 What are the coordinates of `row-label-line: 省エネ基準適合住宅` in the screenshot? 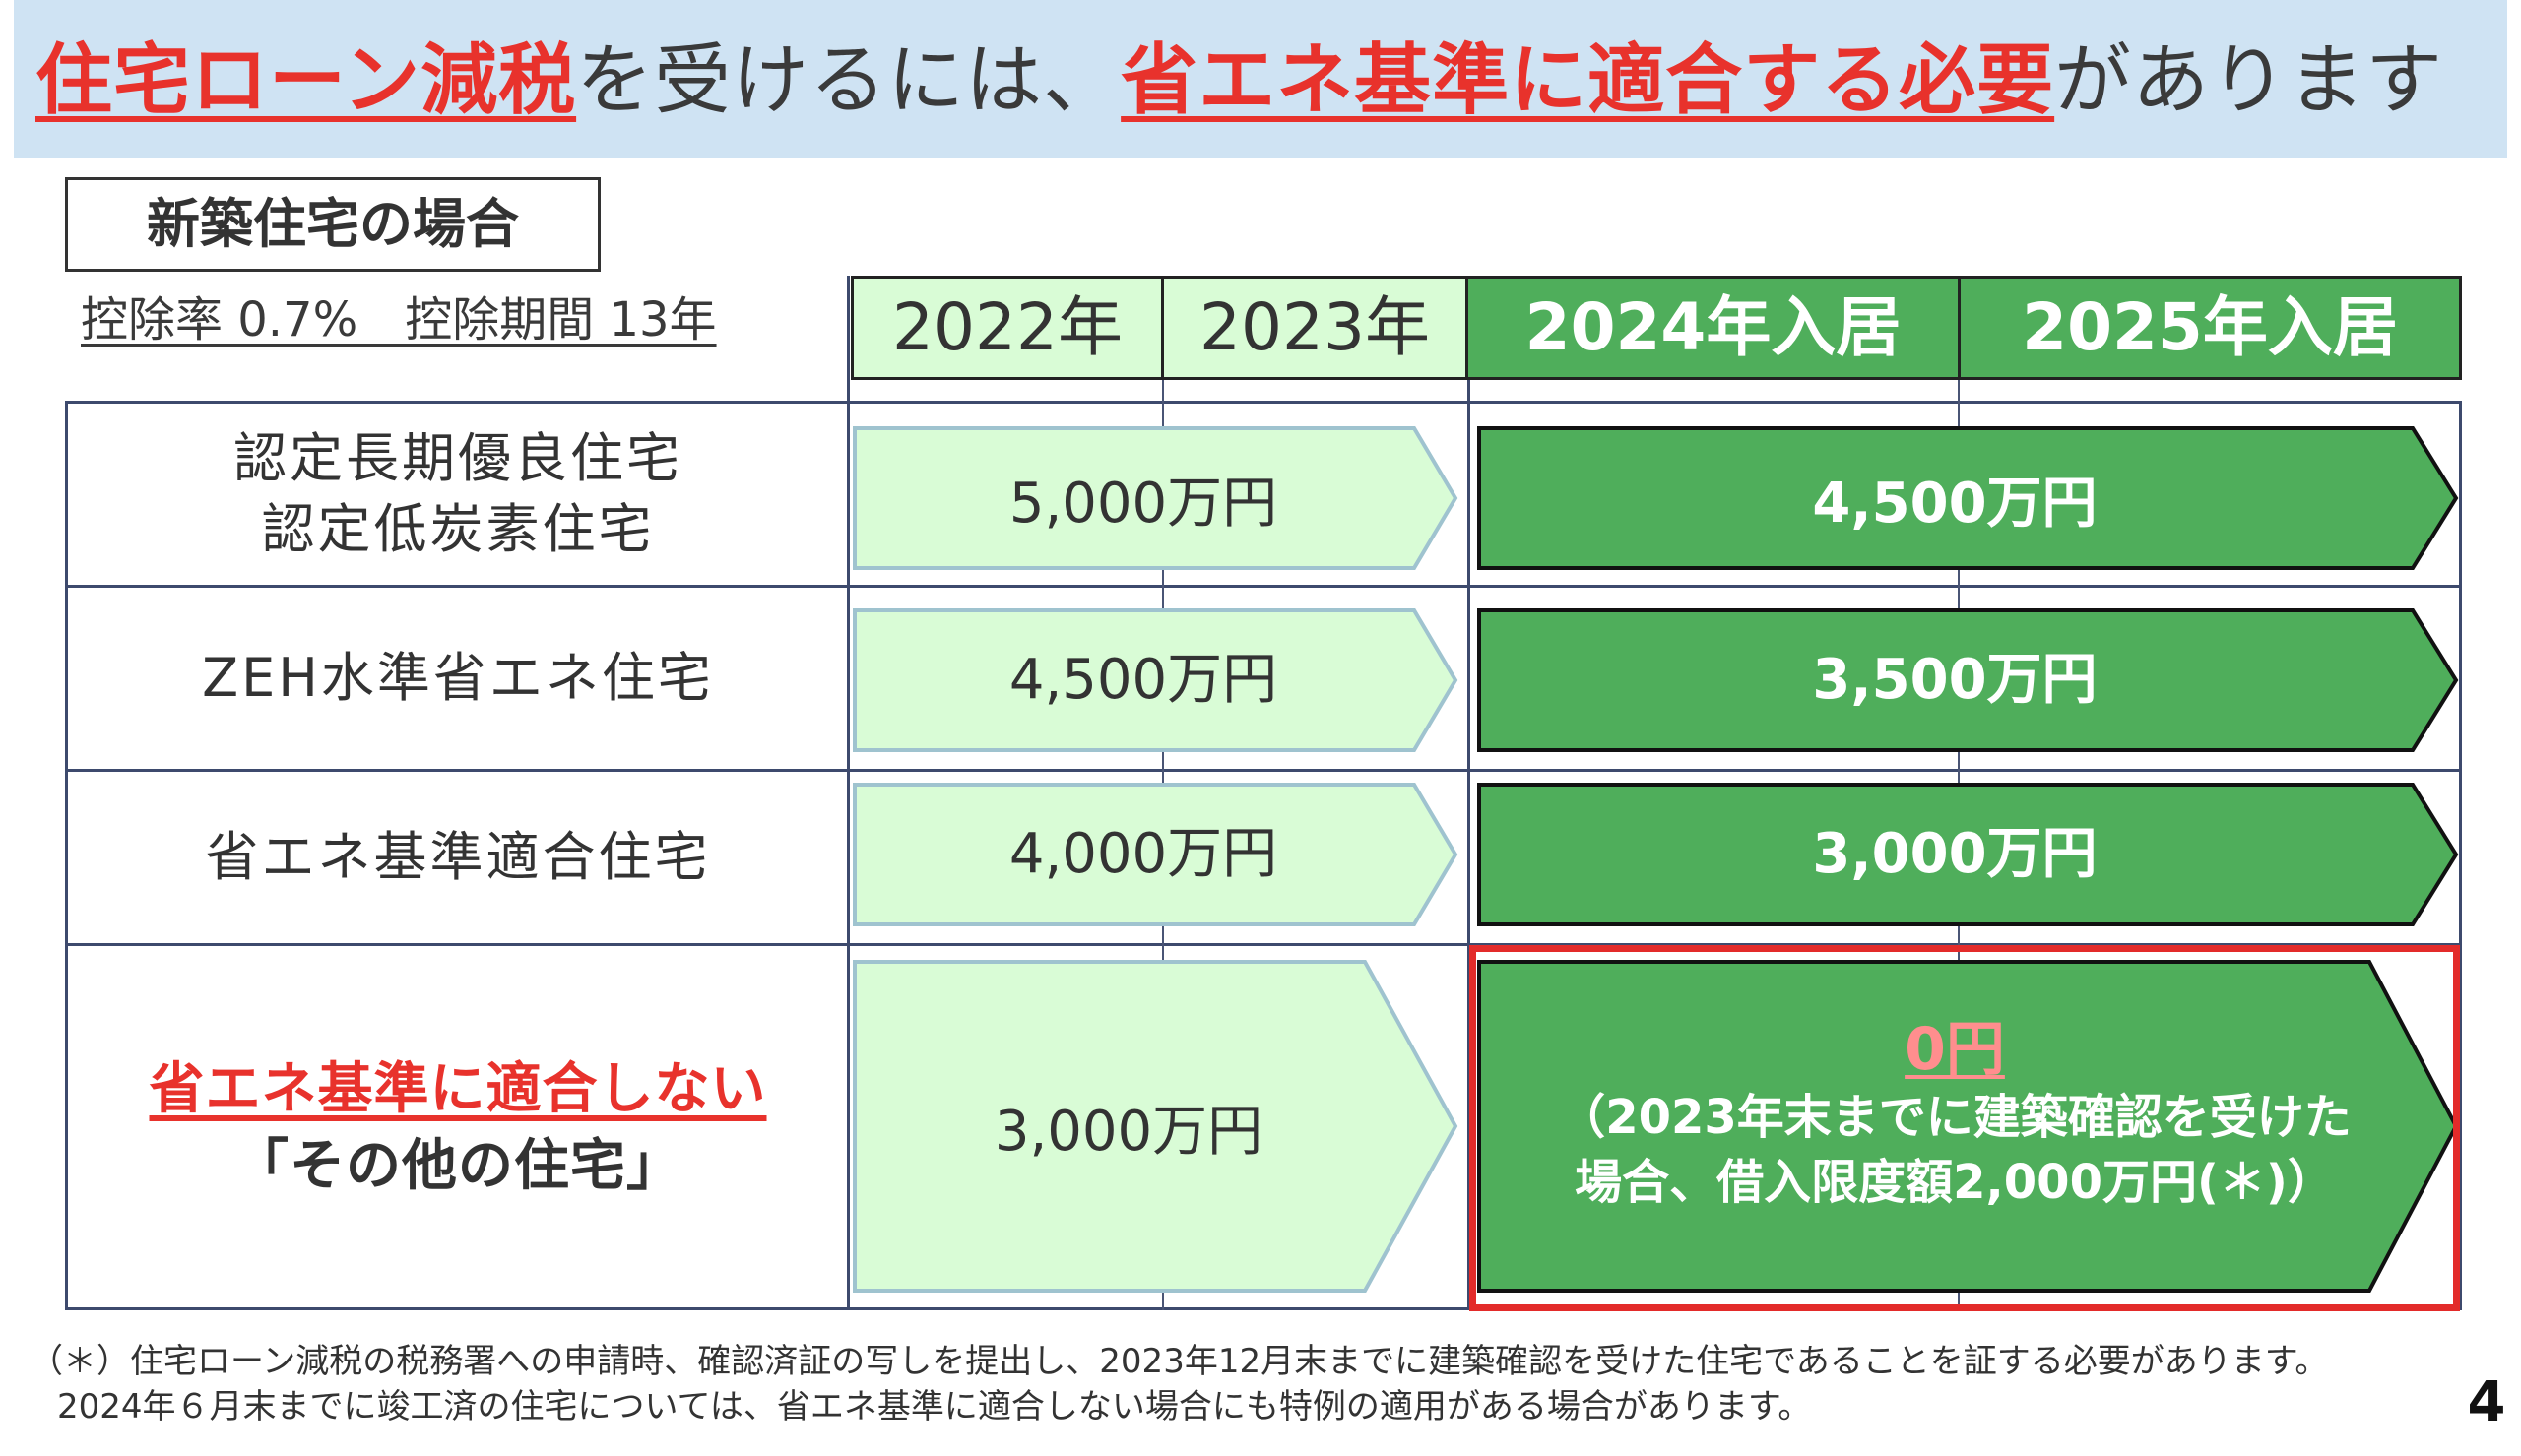 It's located at (458, 857).